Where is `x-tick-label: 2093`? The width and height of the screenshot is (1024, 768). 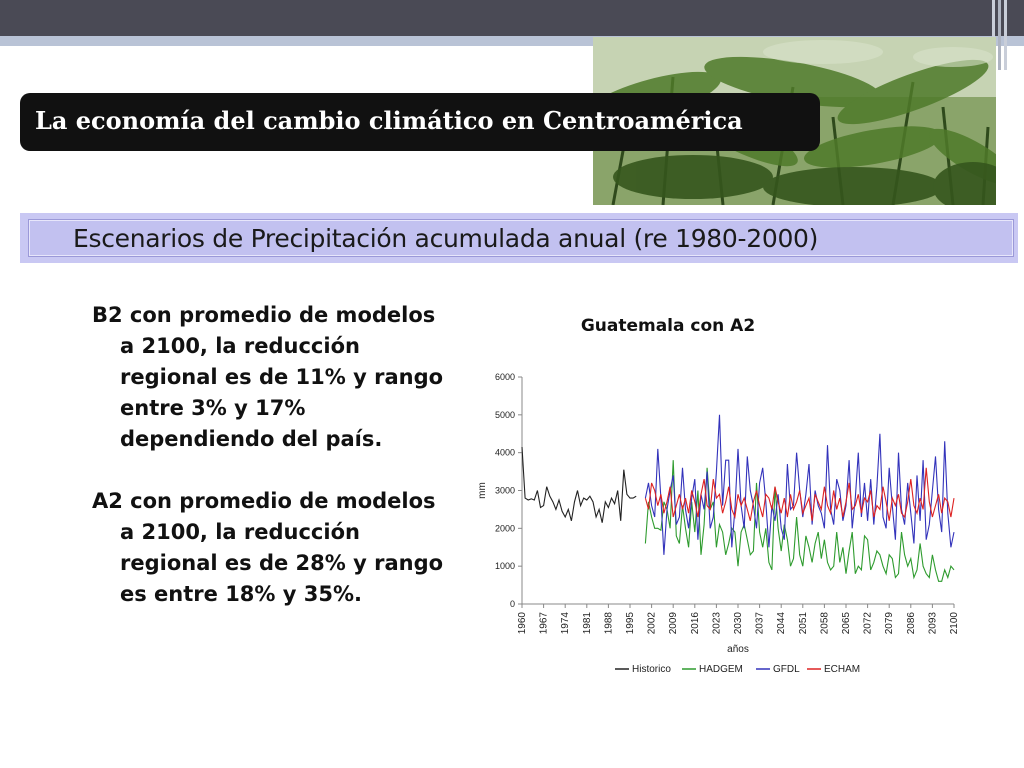 x-tick-label: 2093 is located at coordinates (932, 623).